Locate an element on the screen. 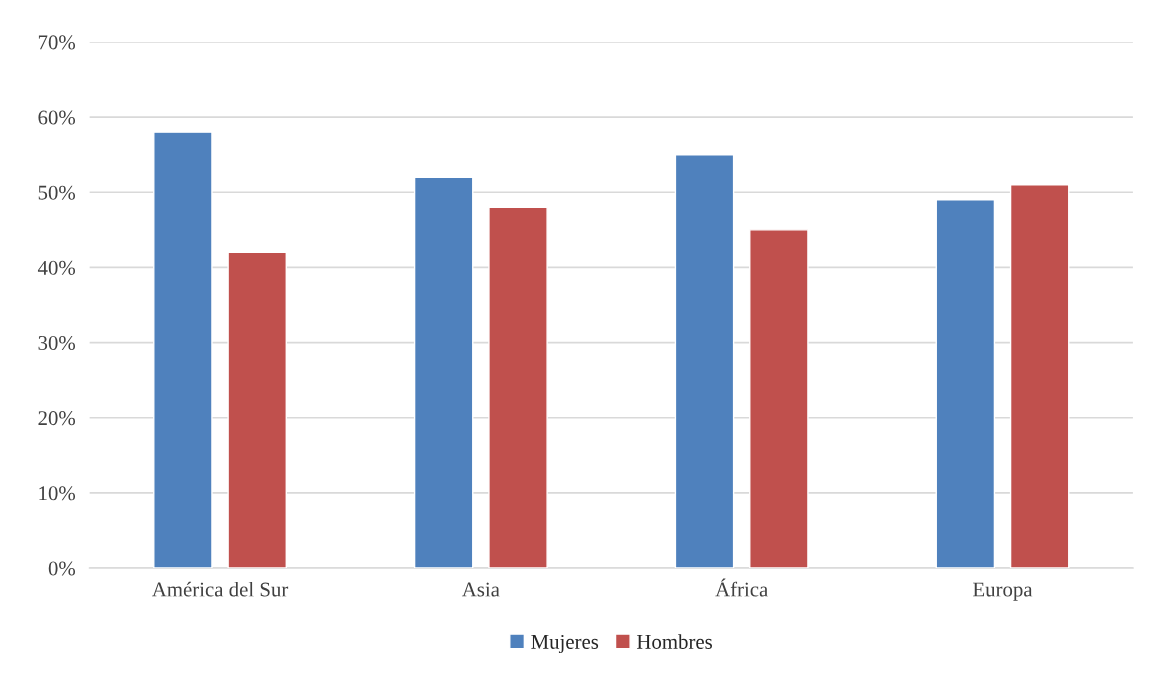 Image resolution: width=1149 pixels, height=677 pixels. y-tick-label: 50% is located at coordinates (57, 192).